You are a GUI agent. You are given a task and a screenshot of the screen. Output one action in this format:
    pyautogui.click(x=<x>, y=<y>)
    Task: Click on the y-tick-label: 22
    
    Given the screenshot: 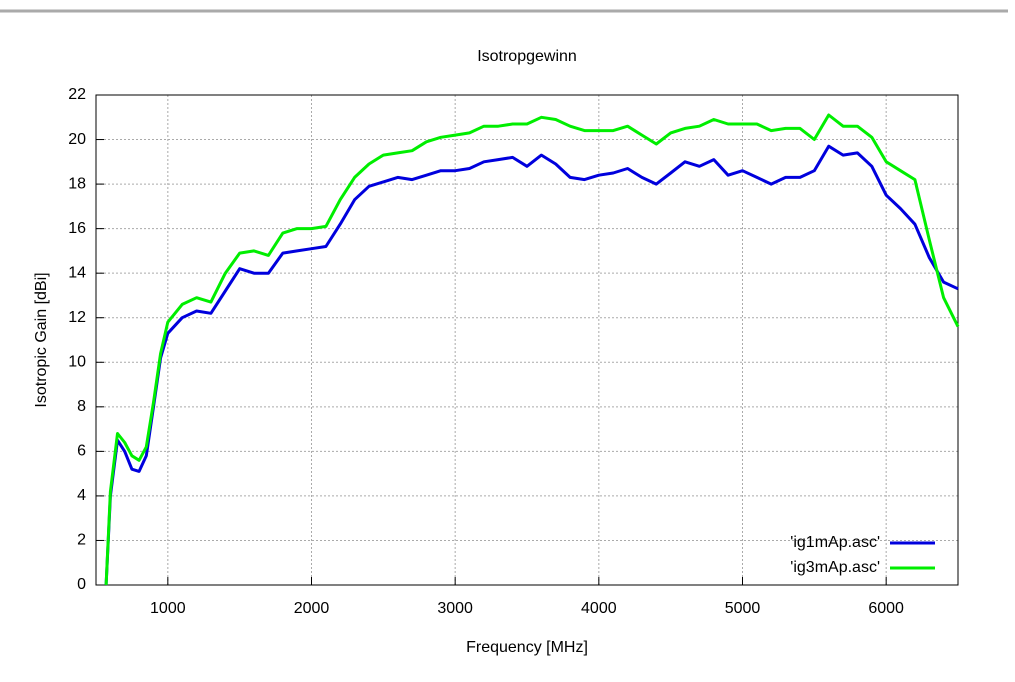 What is the action you would take?
    pyautogui.click(x=77, y=94)
    